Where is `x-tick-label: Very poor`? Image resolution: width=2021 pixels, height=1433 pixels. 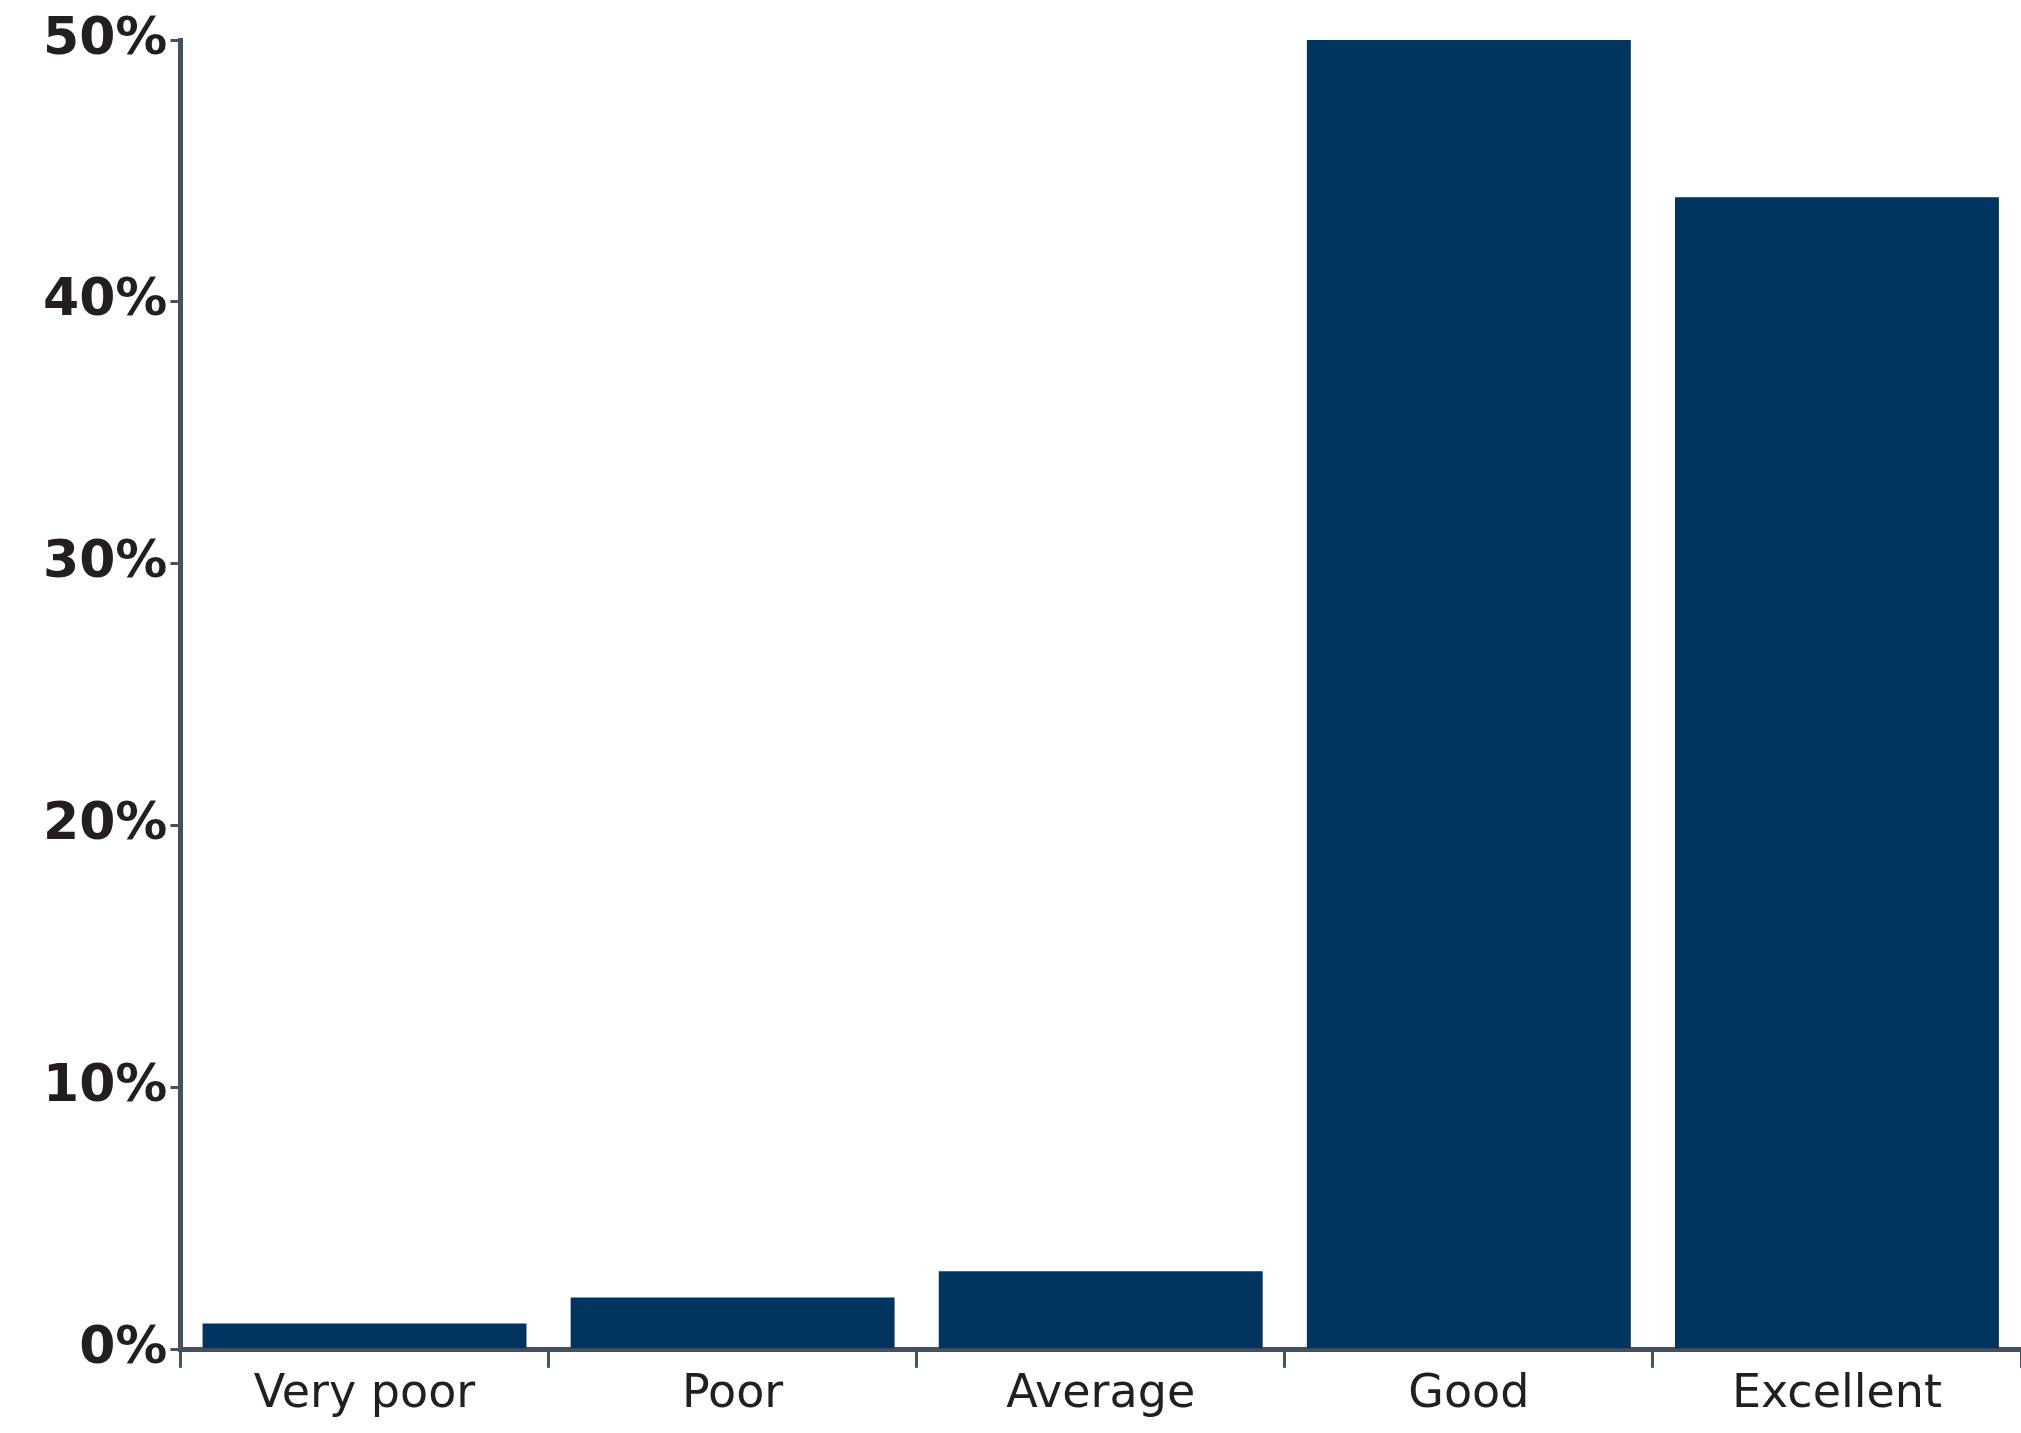 x-tick-label: Very poor is located at coordinates (364, 1391).